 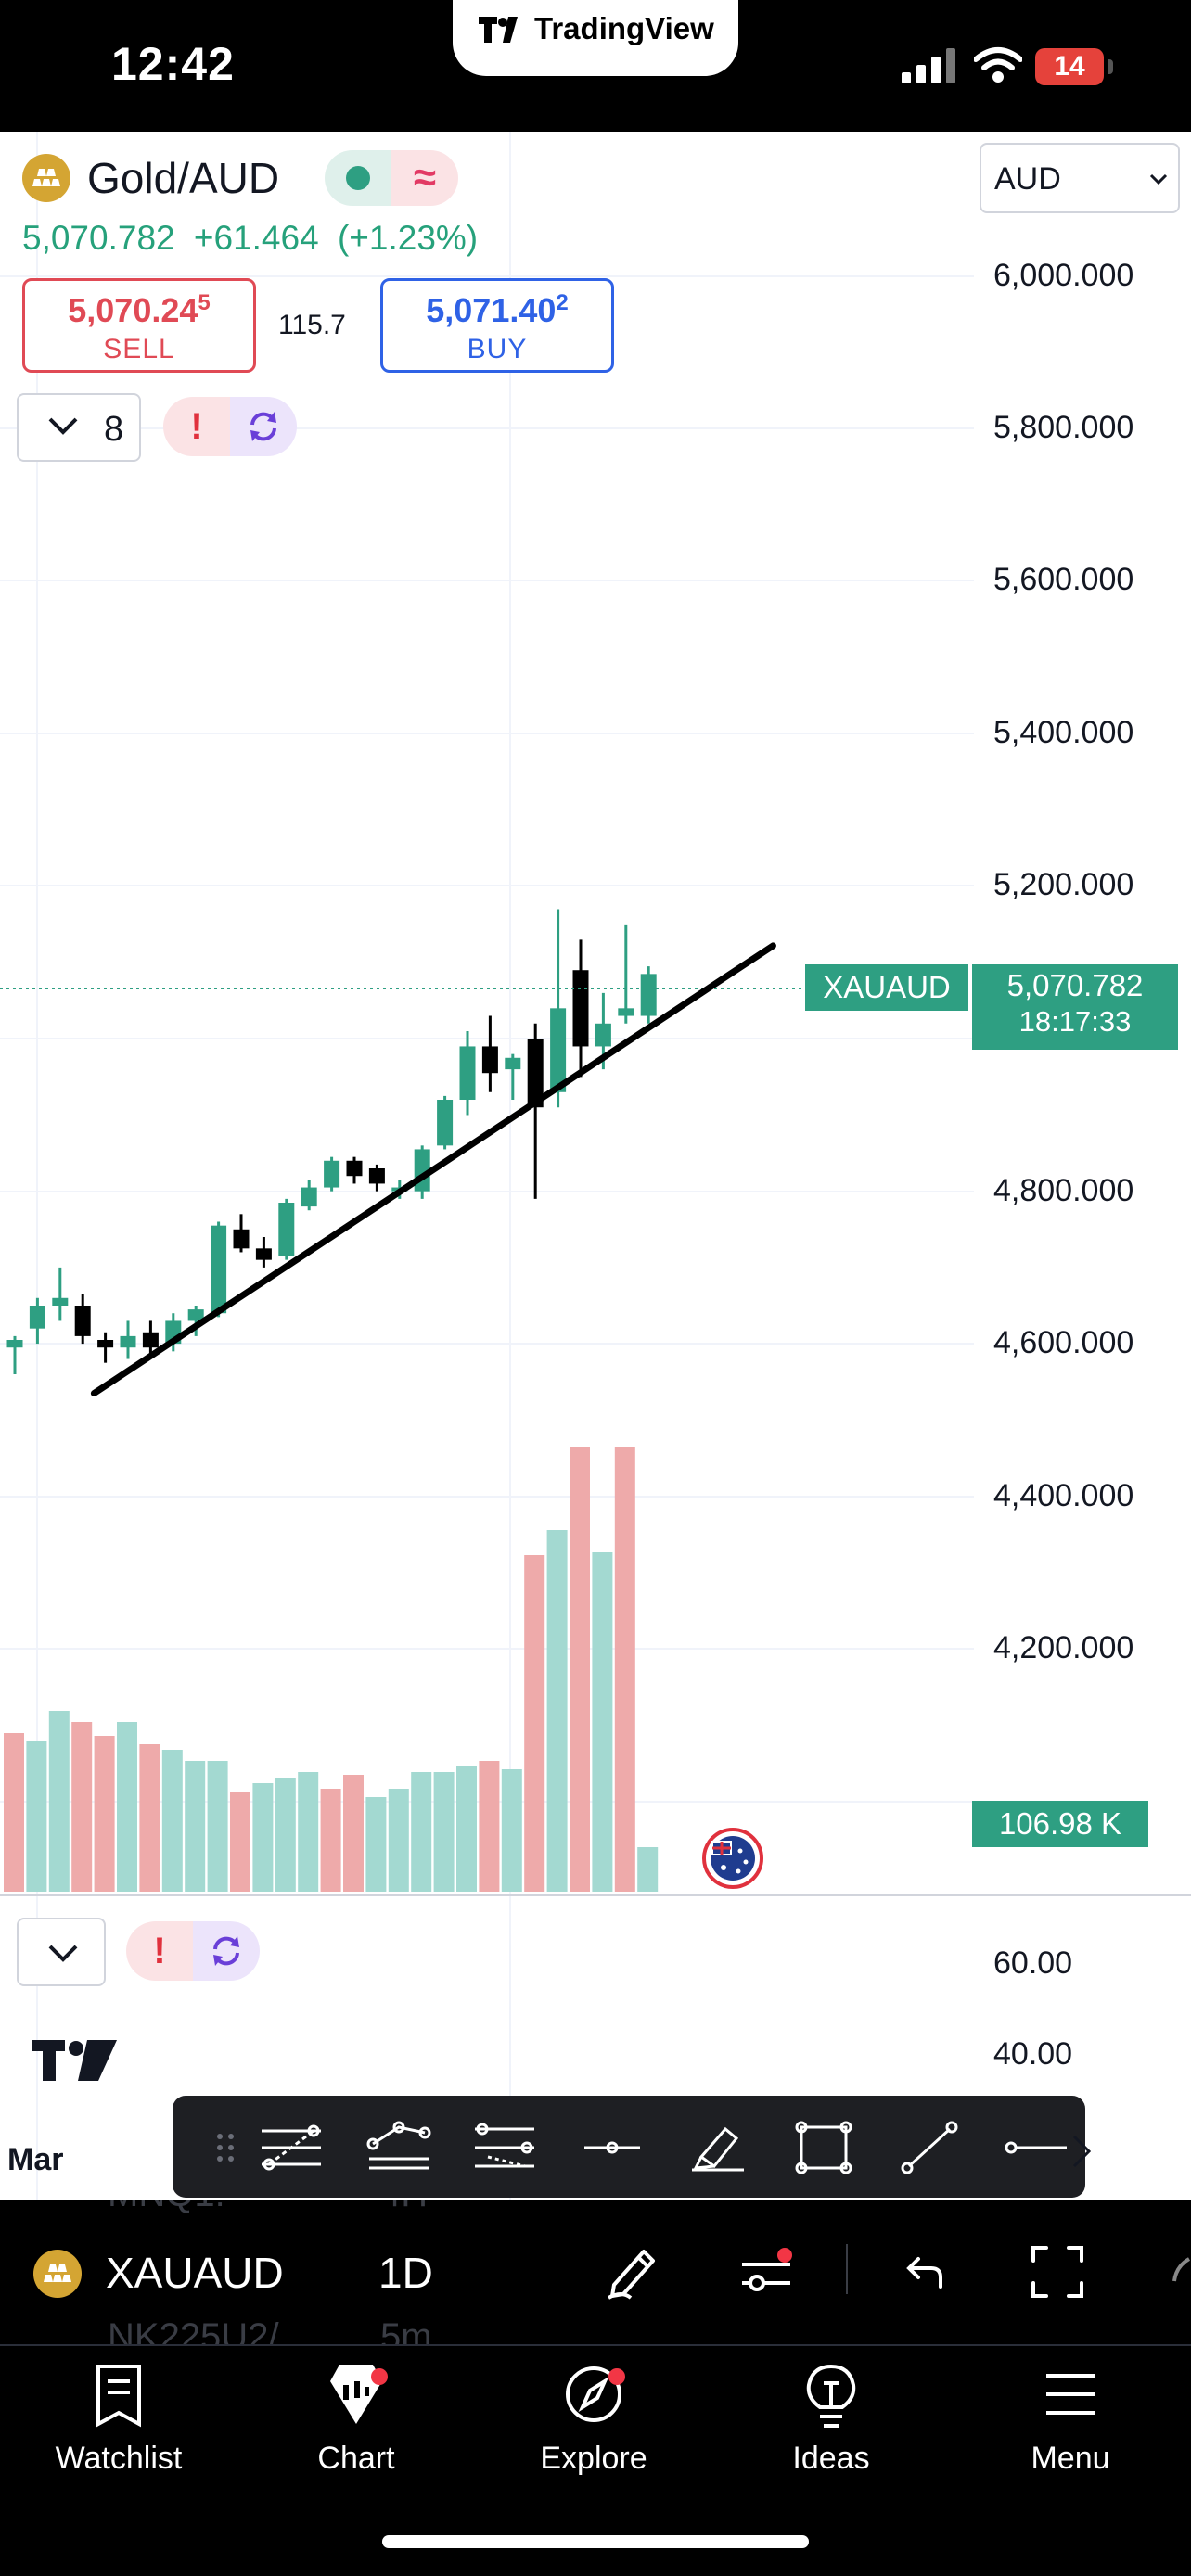 I want to click on volume-bars, so click(x=331, y=1669).